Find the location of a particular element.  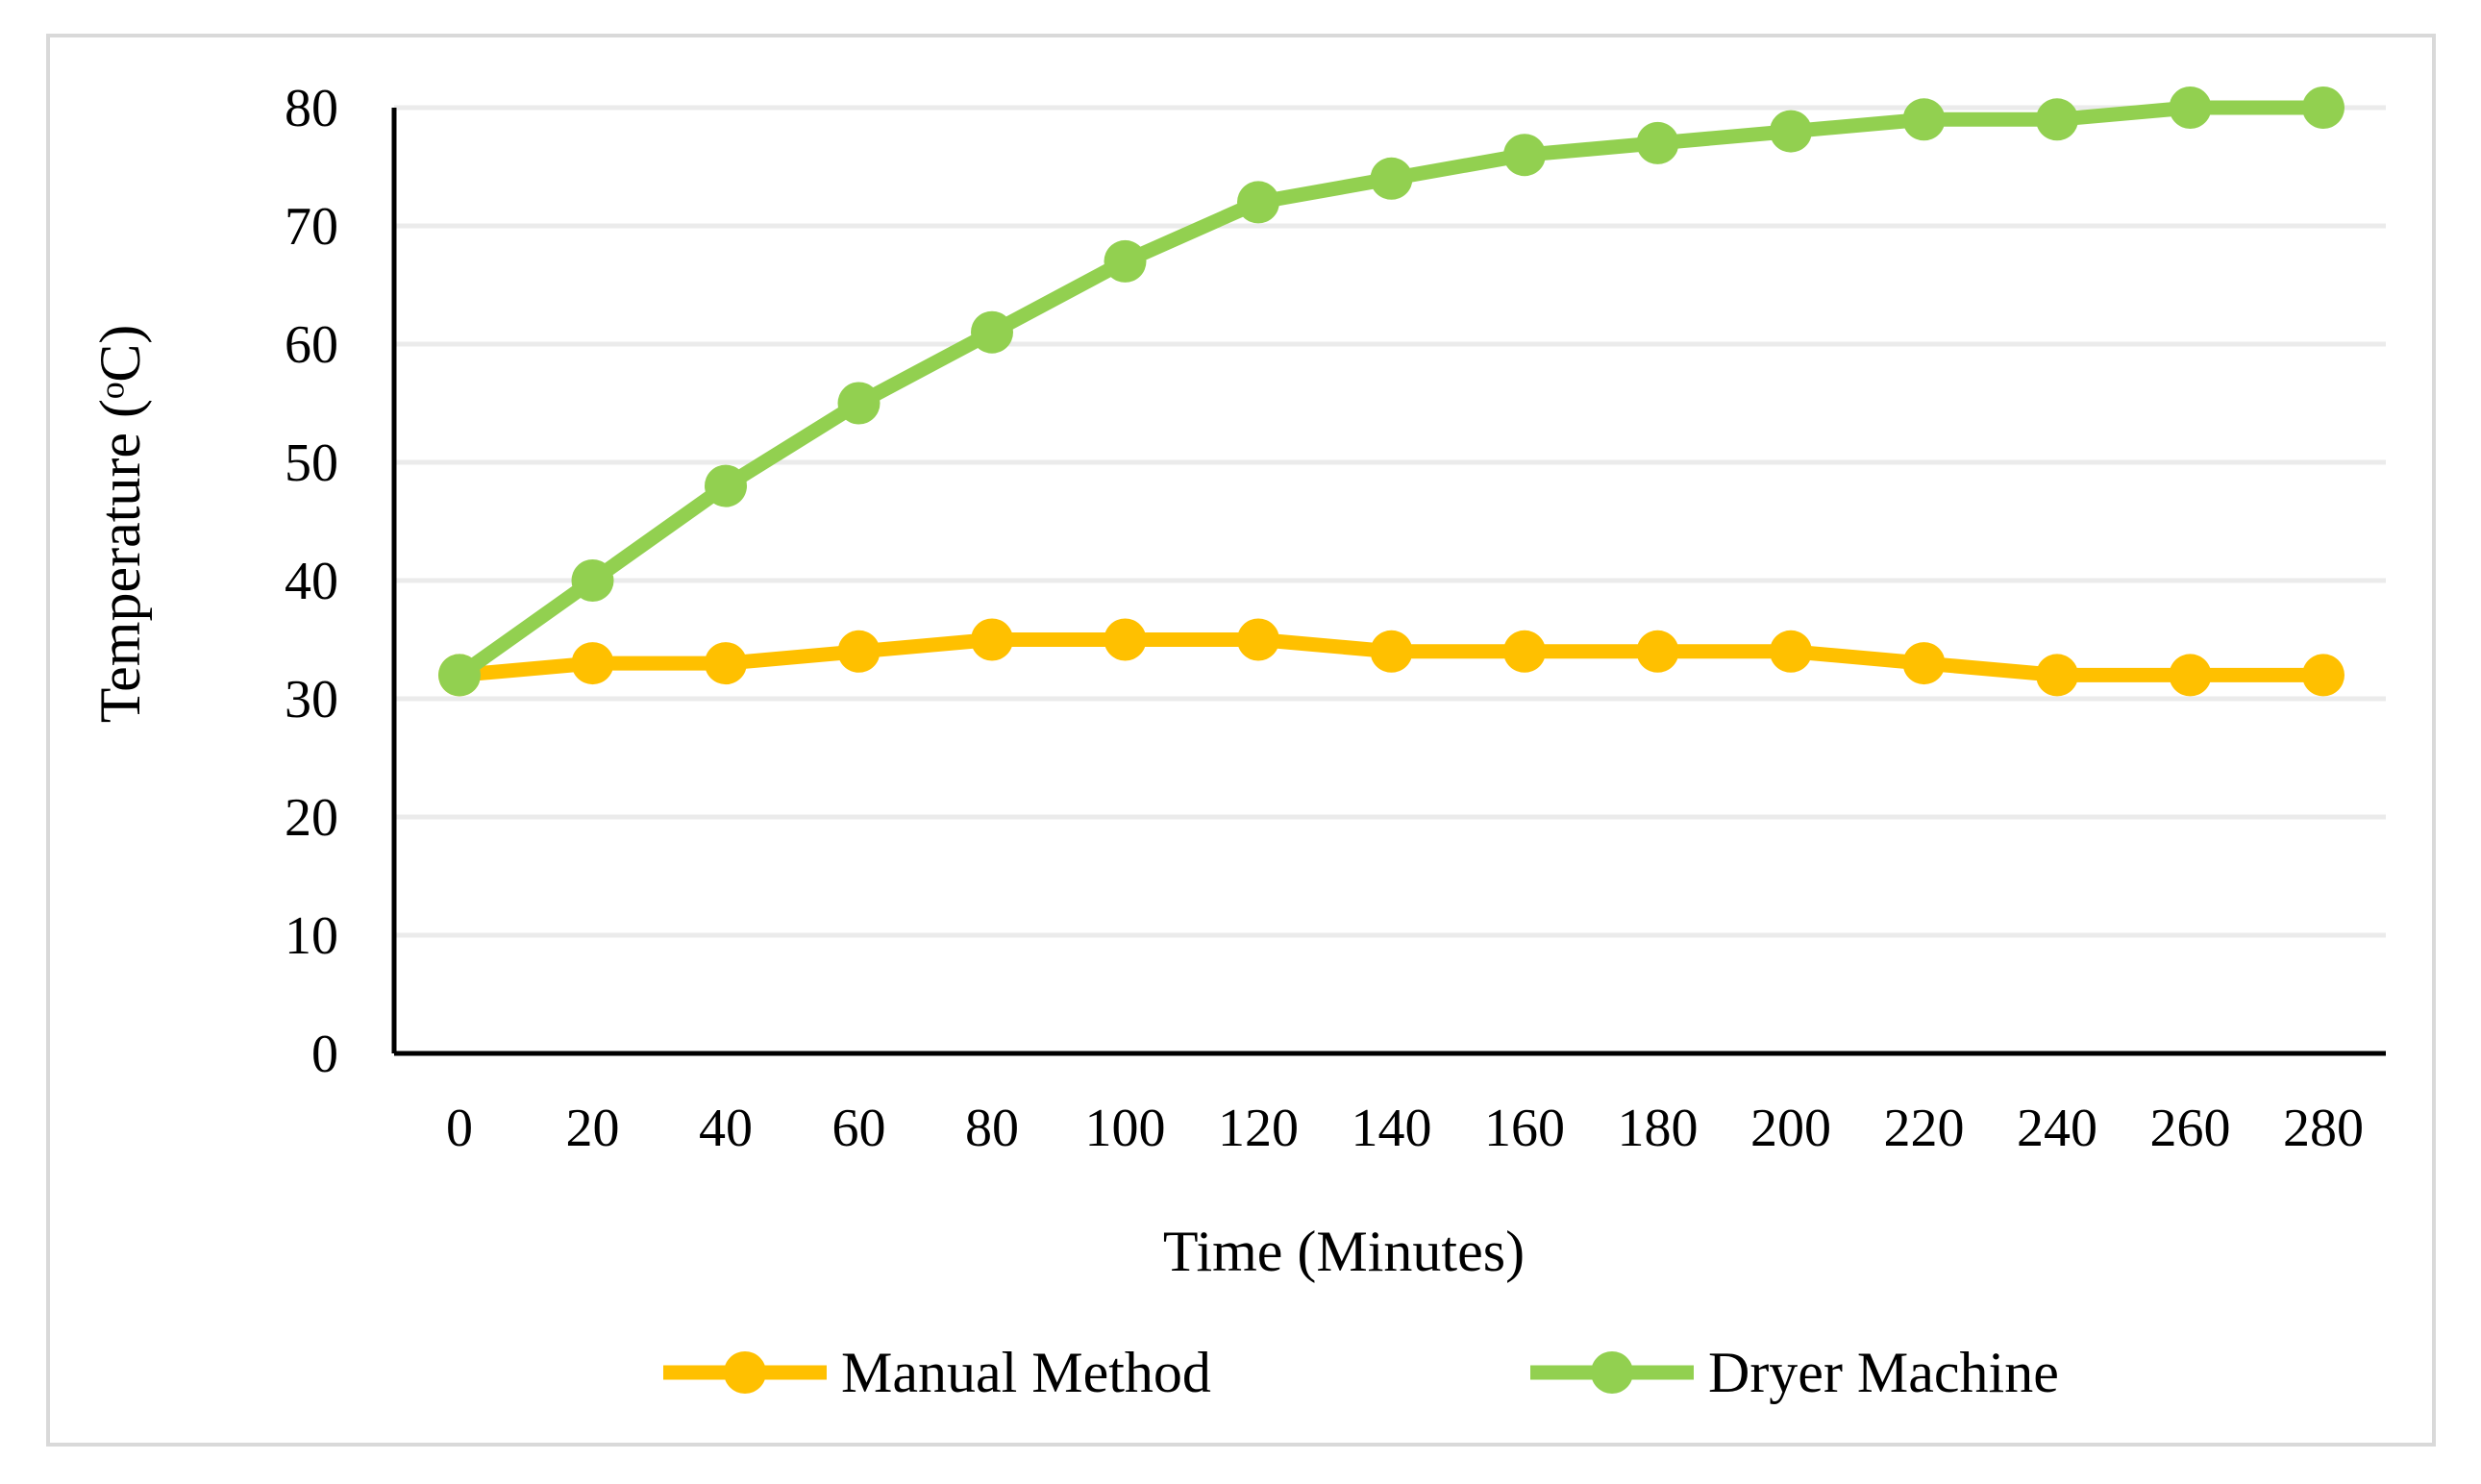

y-tick-label: 30 is located at coordinates (311, 700).